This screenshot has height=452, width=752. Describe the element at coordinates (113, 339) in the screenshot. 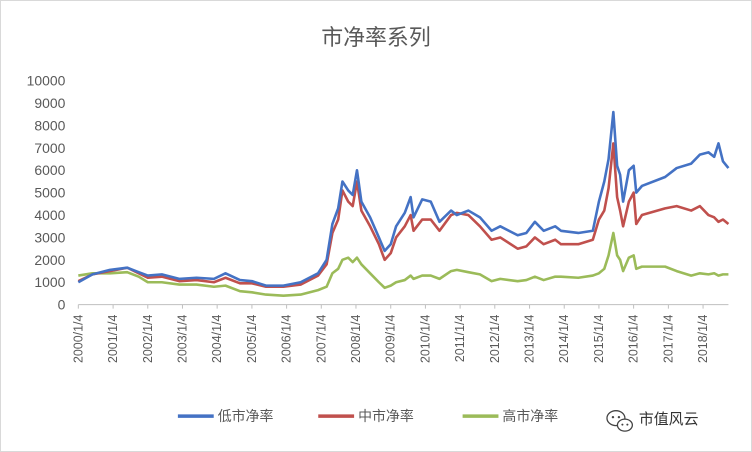

I see `x-tick-label: 2001/1/4` at that location.